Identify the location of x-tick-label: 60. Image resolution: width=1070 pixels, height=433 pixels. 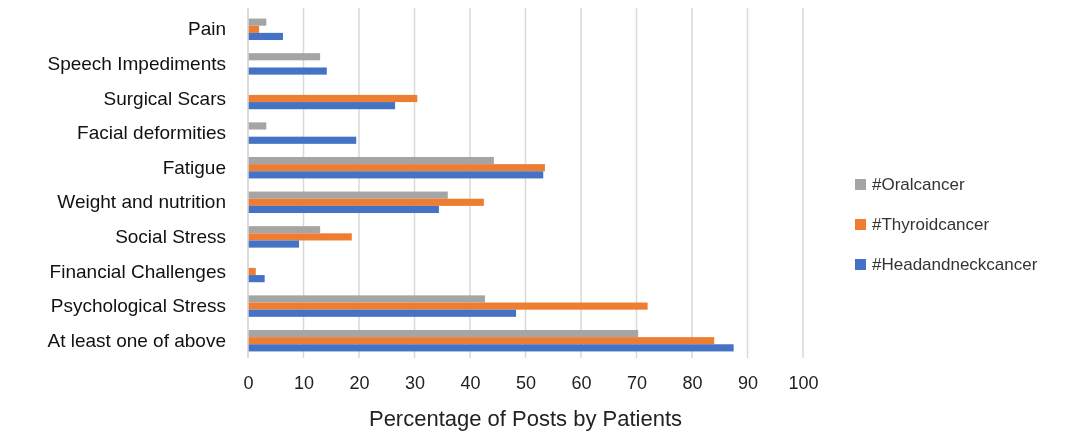
(581, 382).